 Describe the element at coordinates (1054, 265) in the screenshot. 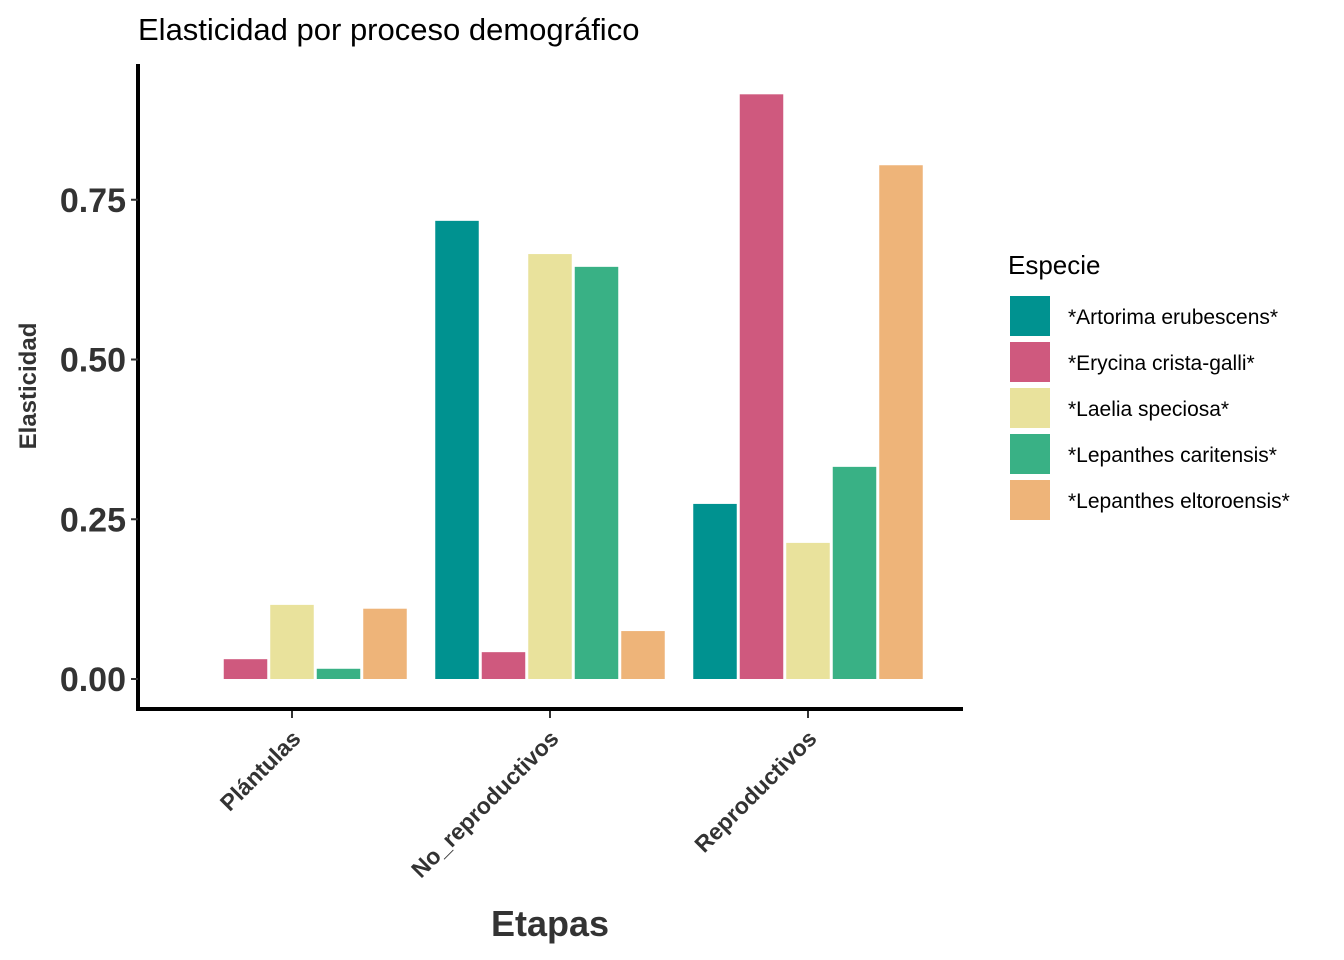

I see `legend-title: Especie` at that location.